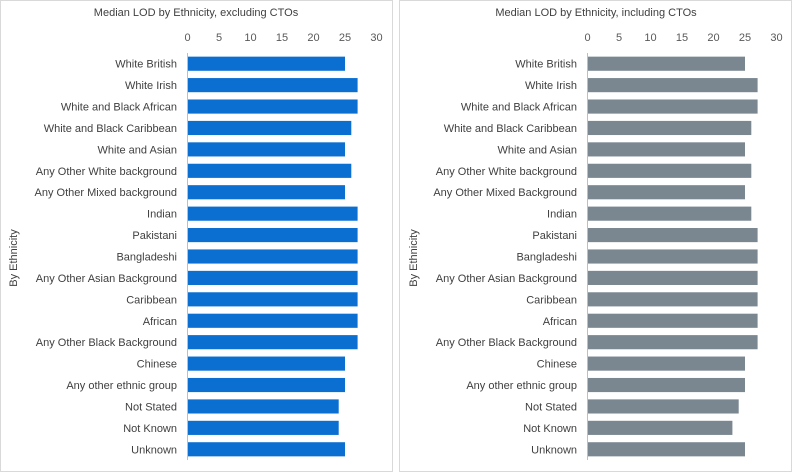 The image size is (793, 472). What do you see at coordinates (596, 13) in the screenshot?
I see `chart-title: Median LOD by Ethnicity, including CTOs` at bounding box center [596, 13].